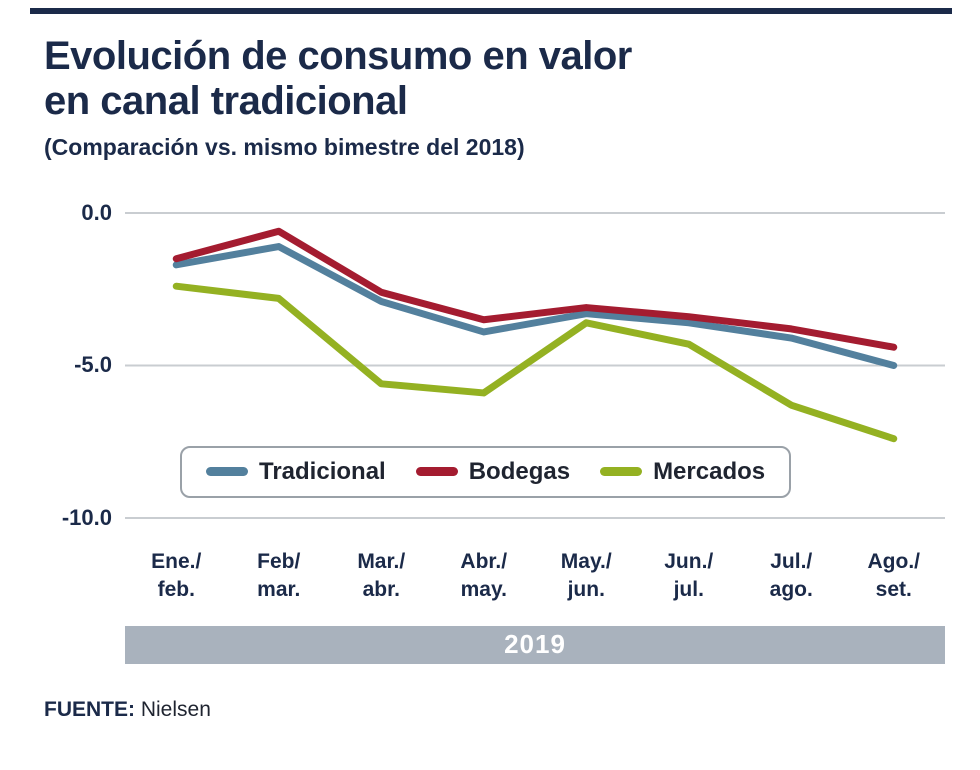 The image size is (980, 770). What do you see at coordinates (519, 471) in the screenshot?
I see `legend-label-bodegas: Bodegas` at bounding box center [519, 471].